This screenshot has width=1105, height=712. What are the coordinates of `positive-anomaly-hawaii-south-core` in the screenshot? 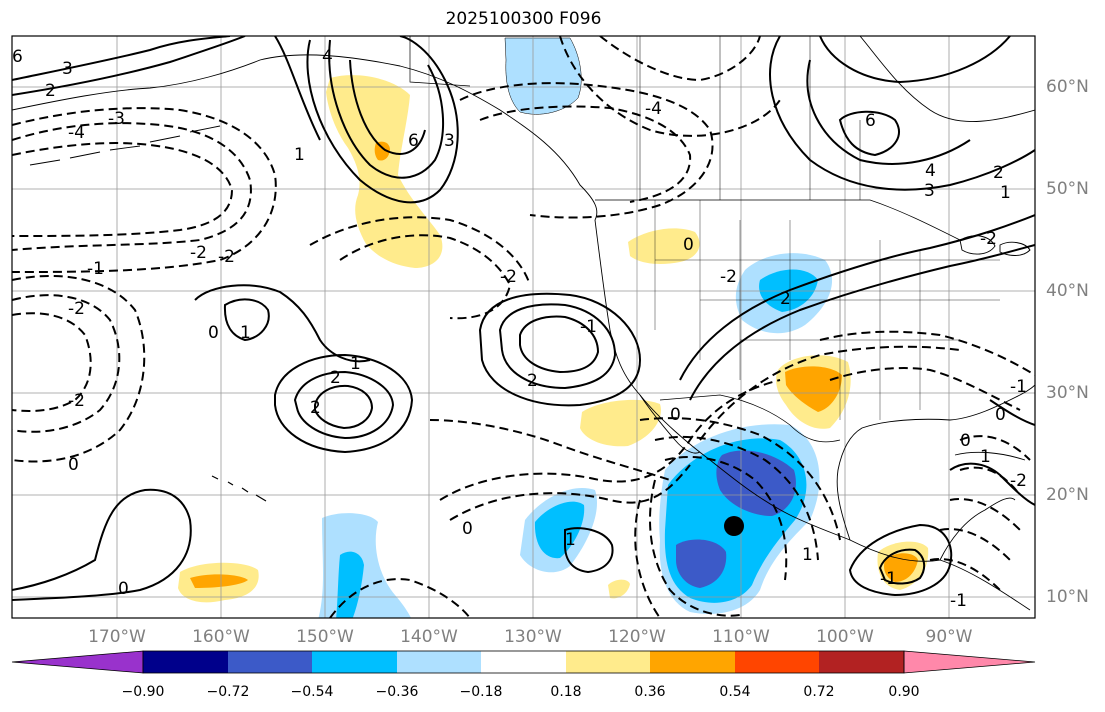 It's located at (219, 581).